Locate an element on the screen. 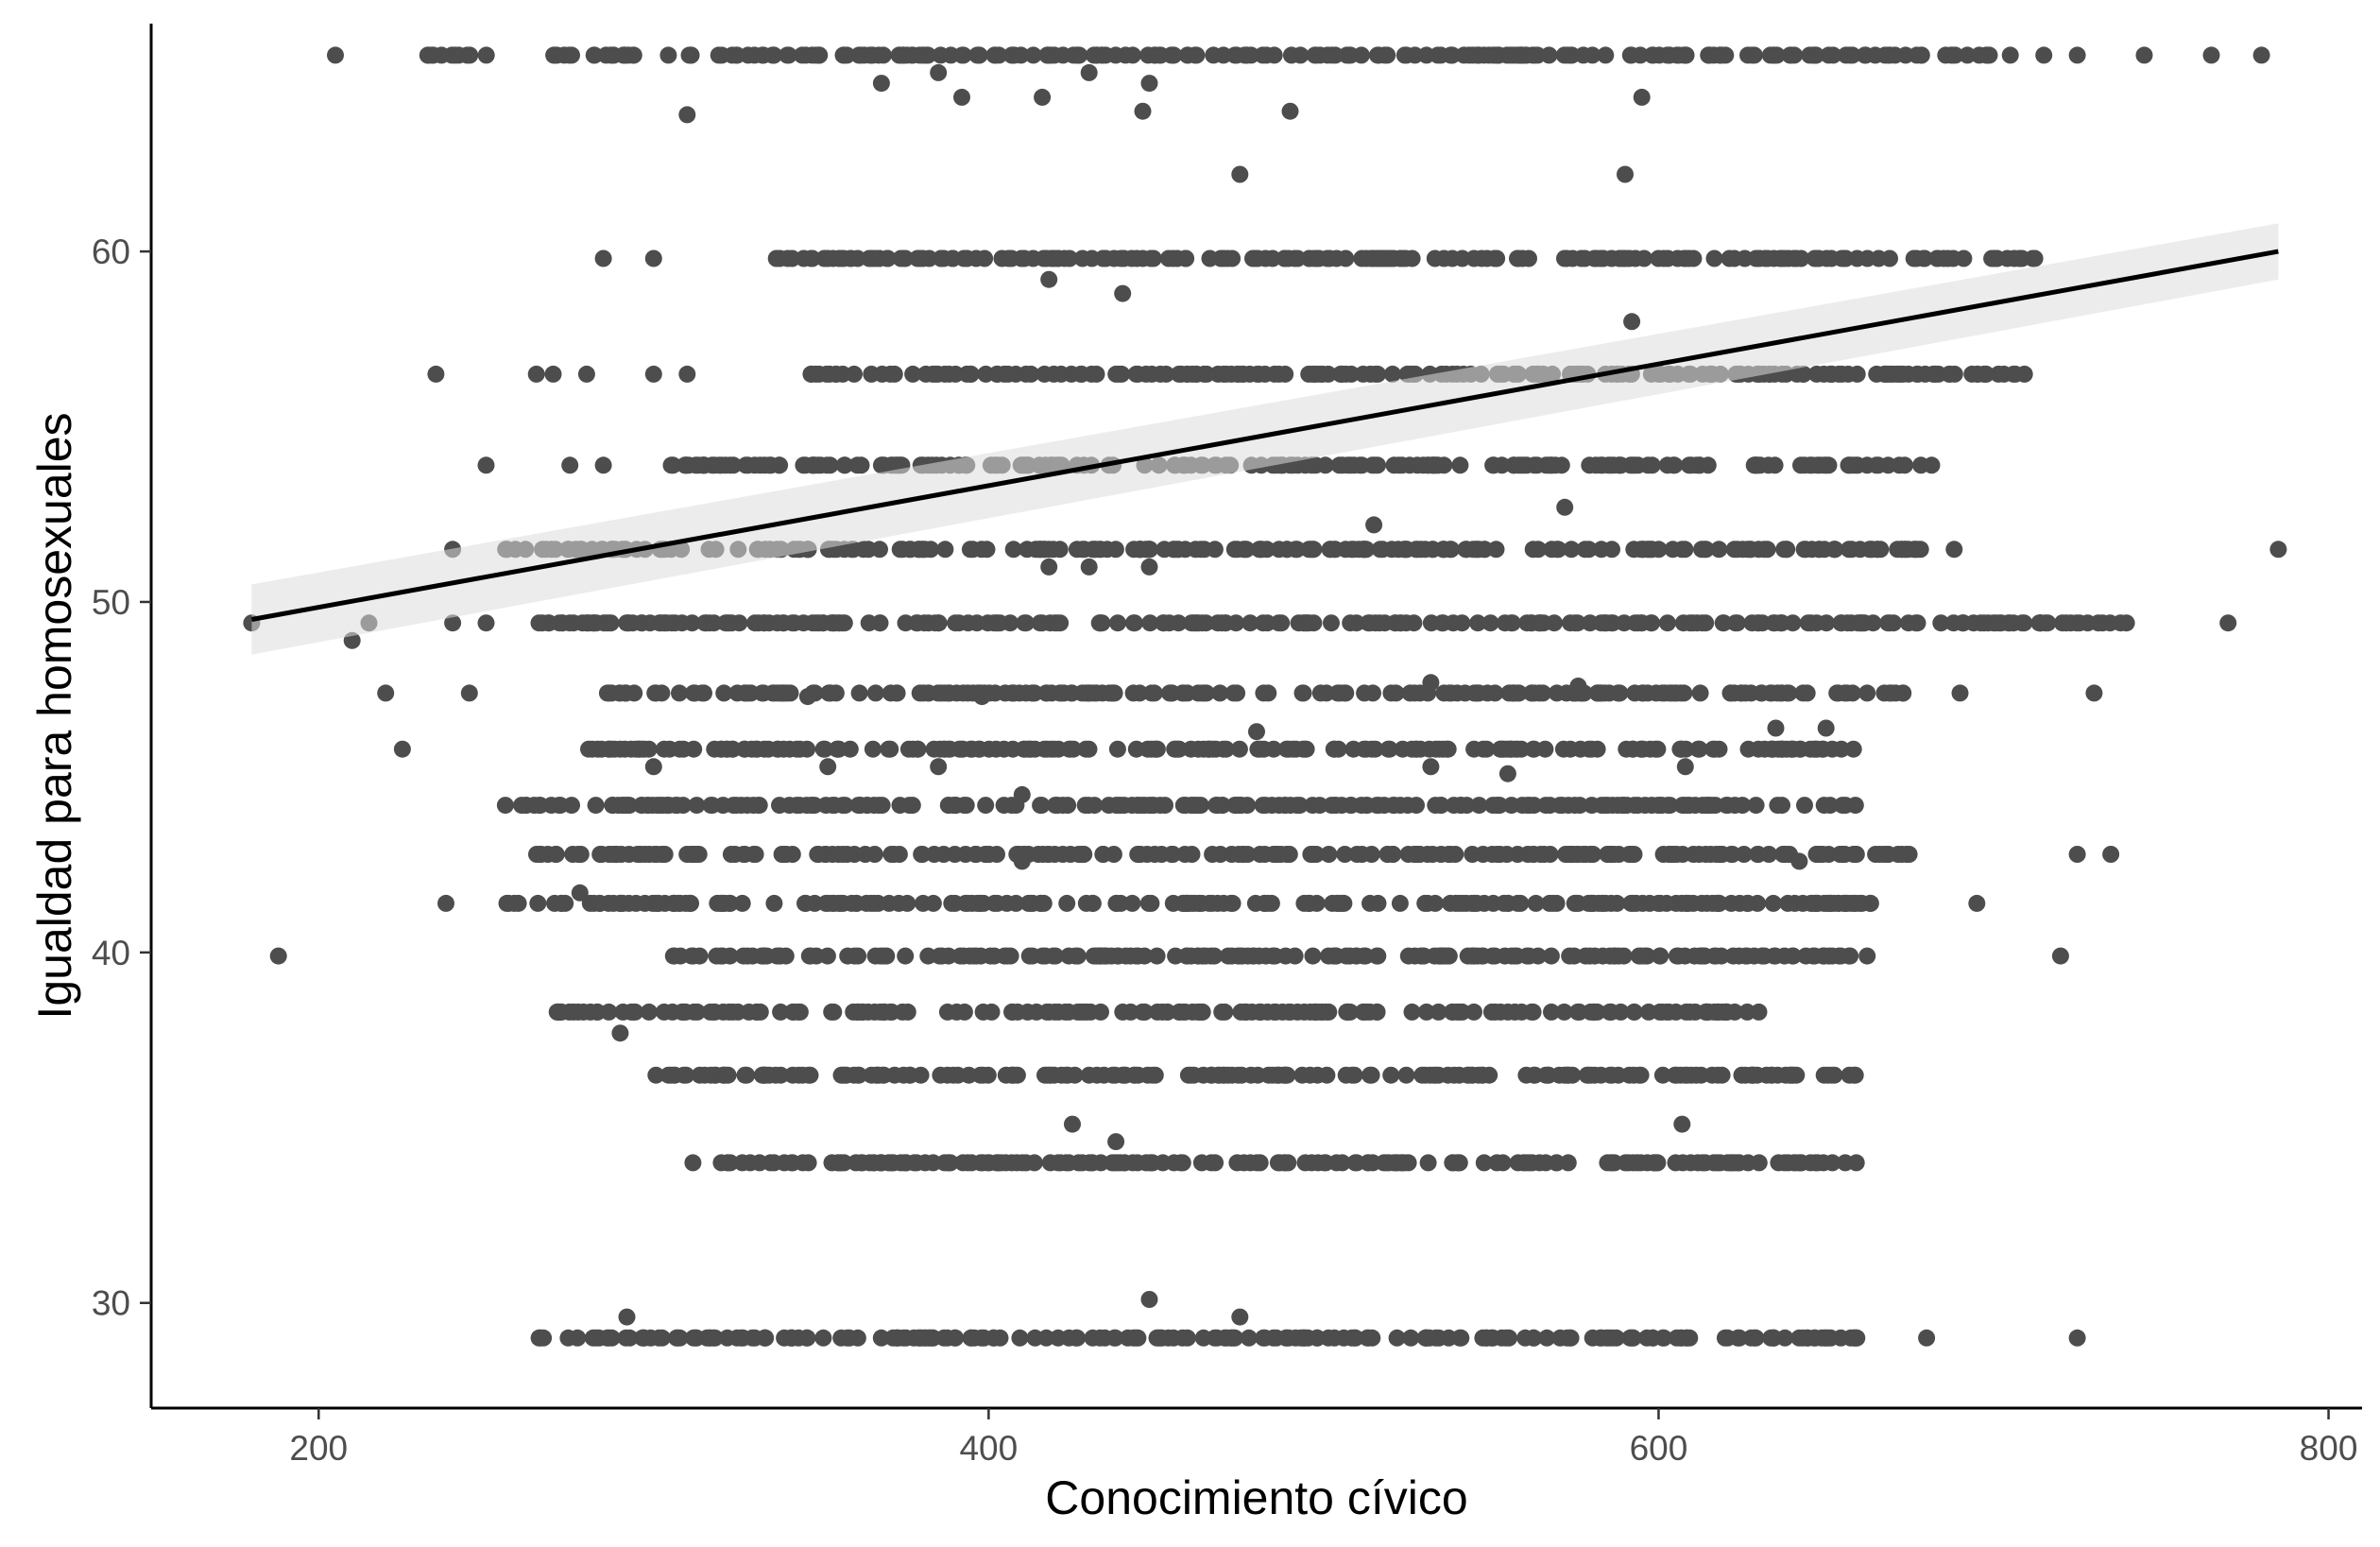 The height and width of the screenshot is (1547, 2380). y-axis-title: Igualdad para homosexuales is located at coordinates (54, 715).